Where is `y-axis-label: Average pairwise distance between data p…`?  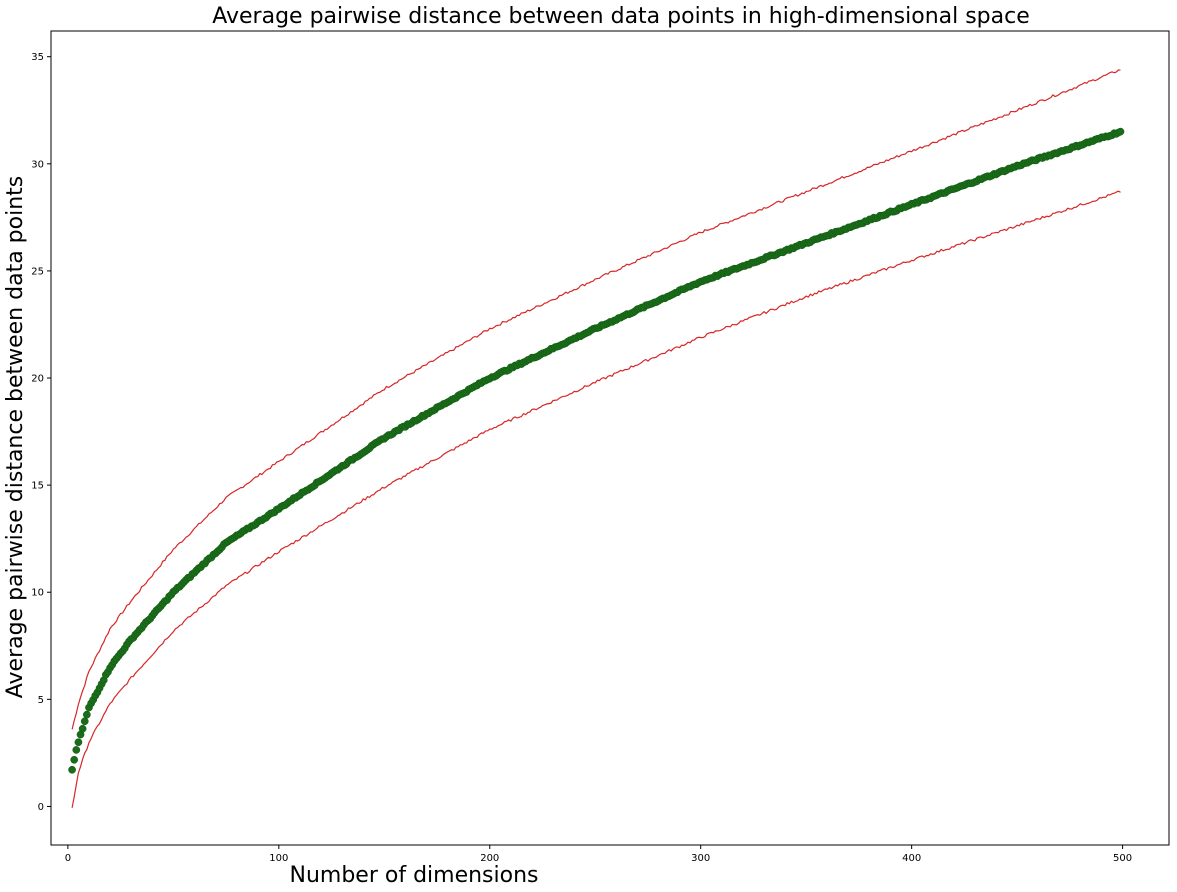 y-axis-label: Average pairwise distance between data p… is located at coordinates (15, 437).